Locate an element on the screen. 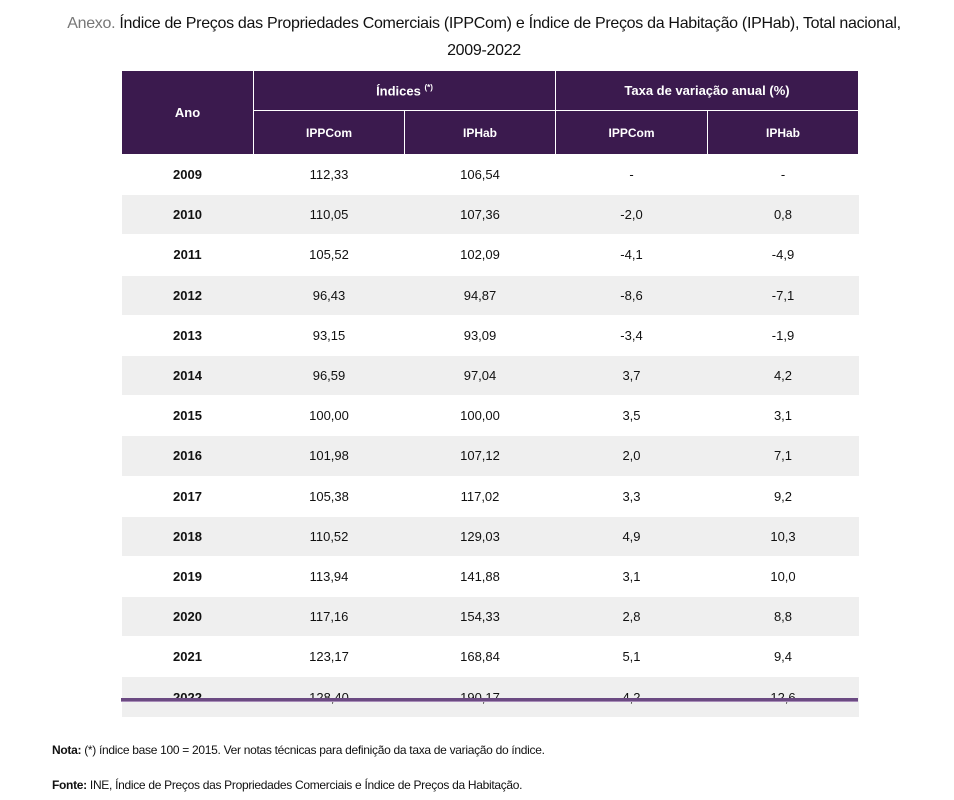 This screenshot has height=800, width=954. title-prefix: Anexo. is located at coordinates (91, 23).